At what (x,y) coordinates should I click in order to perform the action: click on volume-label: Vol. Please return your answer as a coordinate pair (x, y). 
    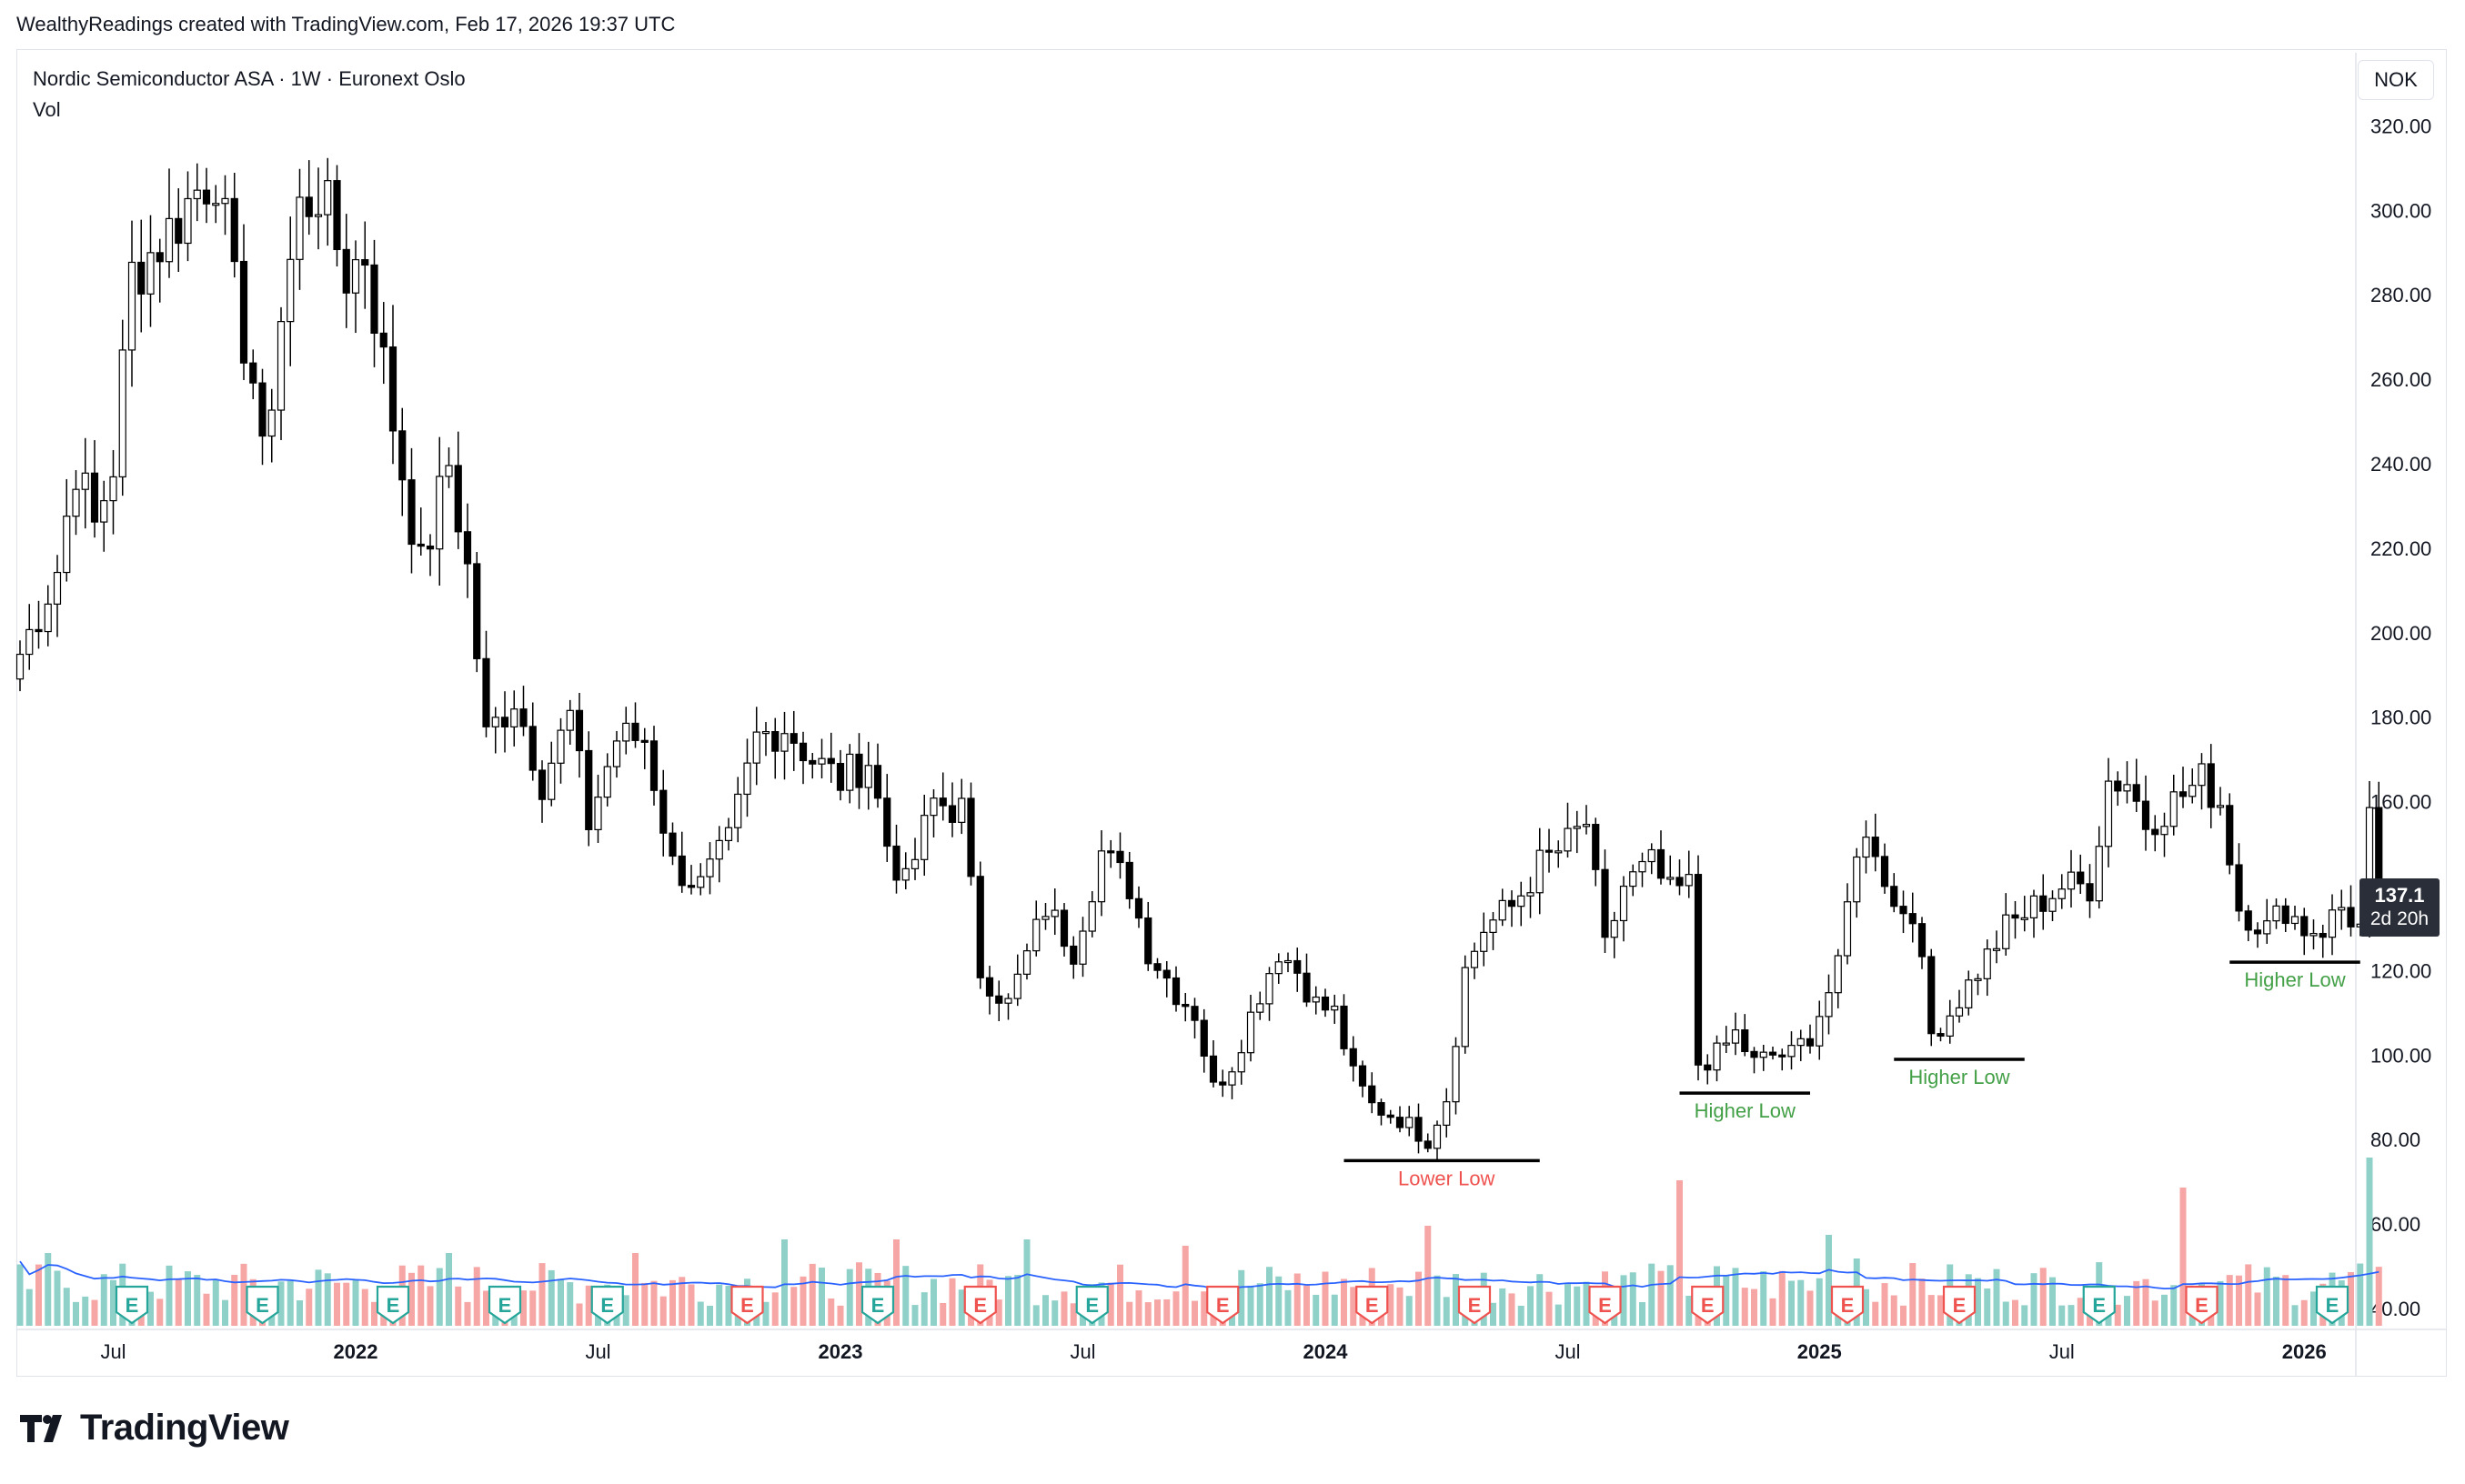
    Looking at the image, I should click on (47, 109).